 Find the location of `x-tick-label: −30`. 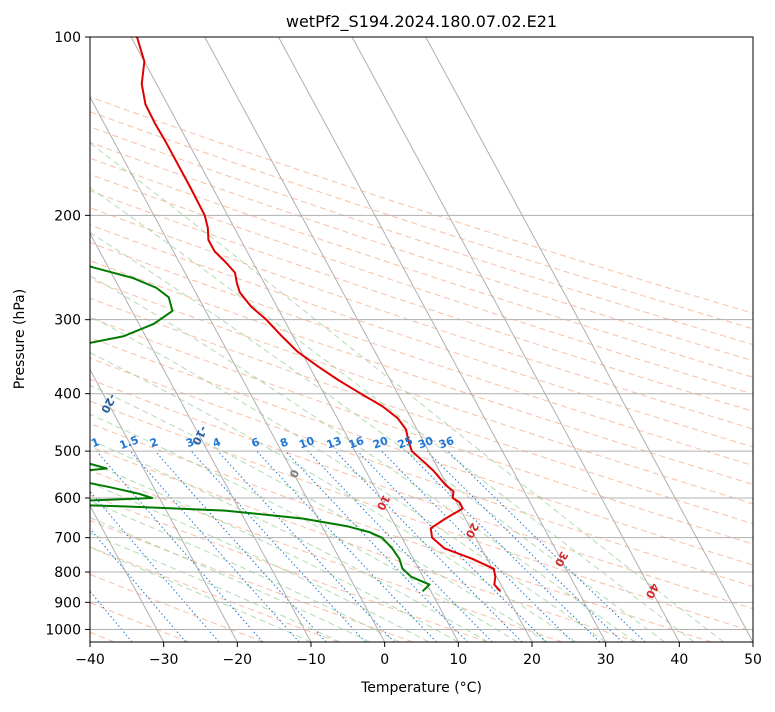

x-tick-label: −30 is located at coordinates (164, 660).